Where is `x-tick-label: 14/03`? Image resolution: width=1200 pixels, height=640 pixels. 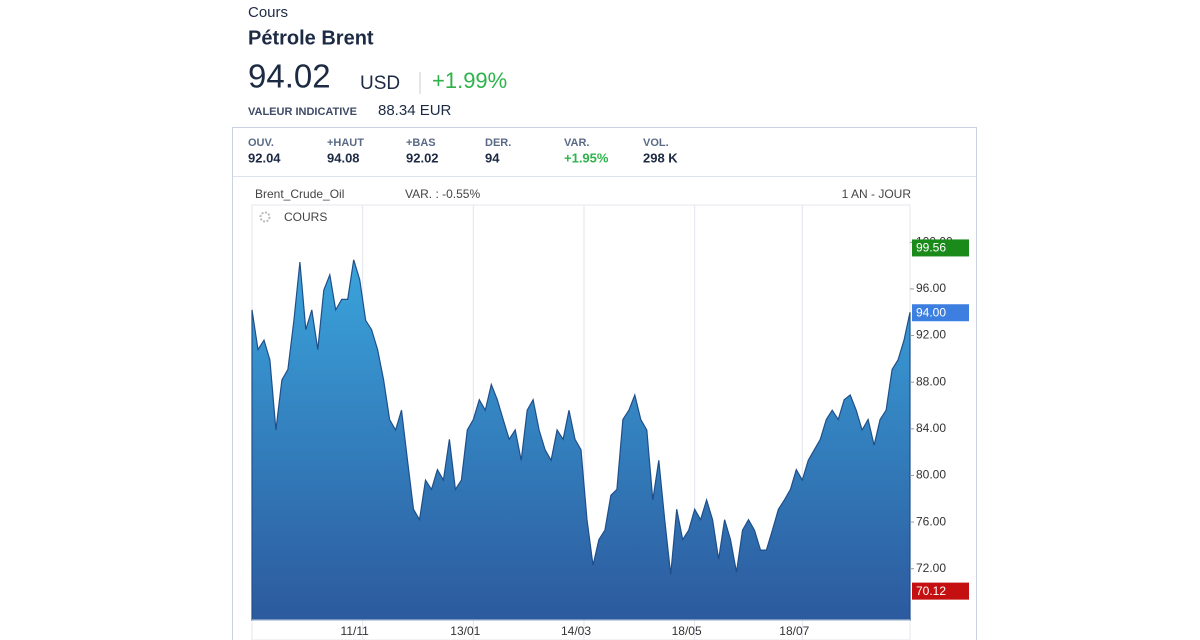 x-tick-label: 14/03 is located at coordinates (576, 631).